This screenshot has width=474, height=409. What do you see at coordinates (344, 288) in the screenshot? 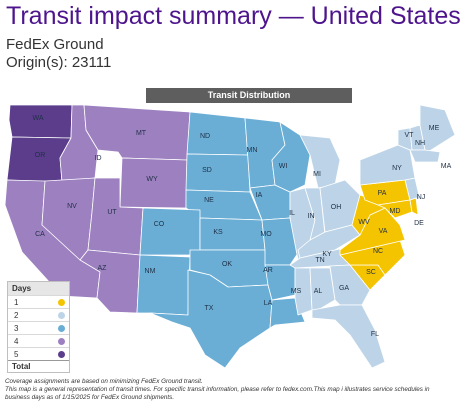
I see `state-label-ga: GA` at bounding box center [344, 288].